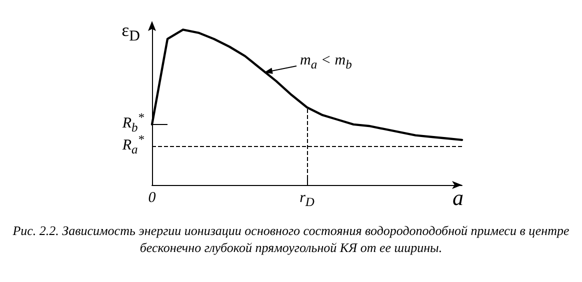 The height and width of the screenshot is (282, 582). Describe the element at coordinates (131, 32) in the screenshot. I see `y-axis-title: ε$_{D}$` at that location.